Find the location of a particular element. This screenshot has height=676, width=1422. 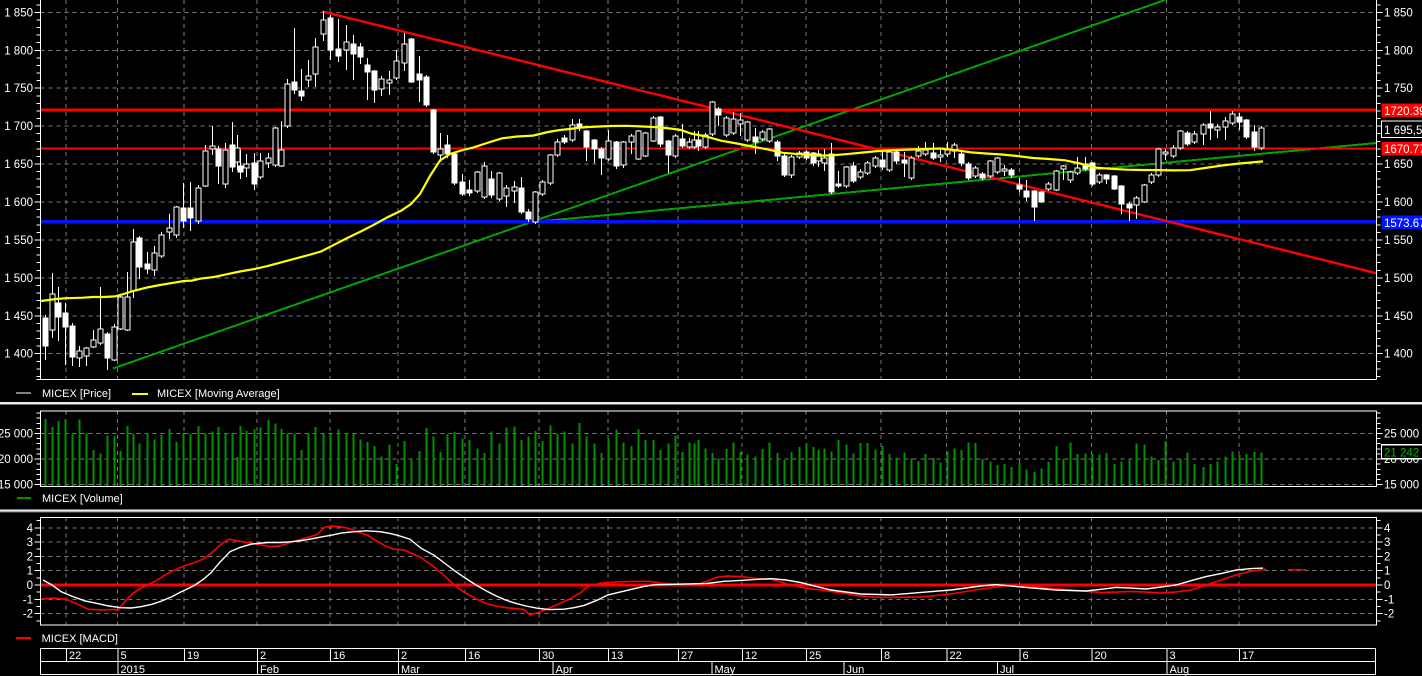

svg-text: 20 000 is located at coordinates (16, 460).